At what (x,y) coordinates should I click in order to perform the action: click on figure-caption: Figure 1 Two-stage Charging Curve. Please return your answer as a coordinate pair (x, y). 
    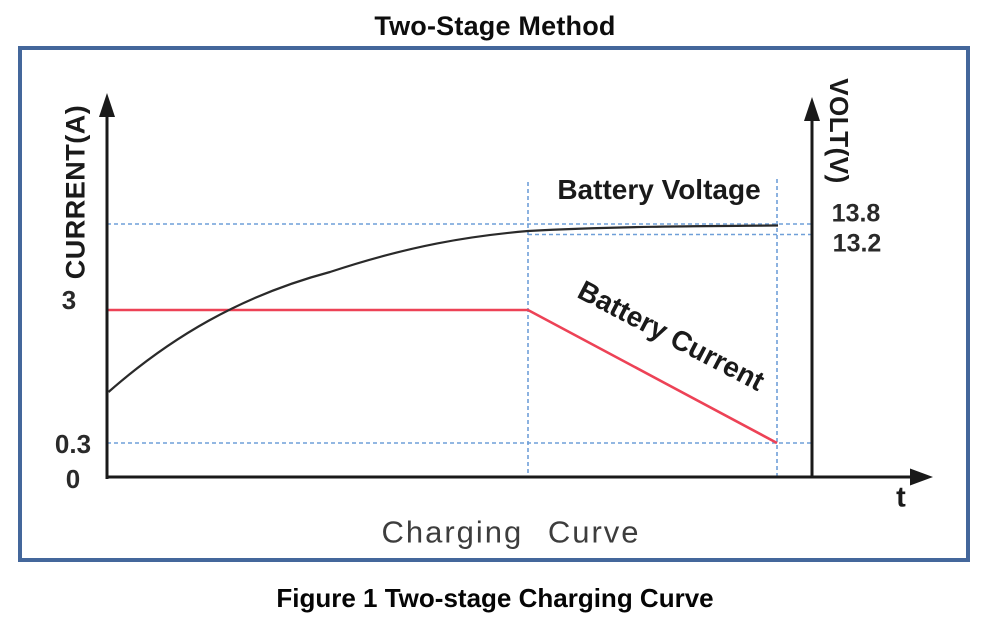
    Looking at the image, I should click on (495, 598).